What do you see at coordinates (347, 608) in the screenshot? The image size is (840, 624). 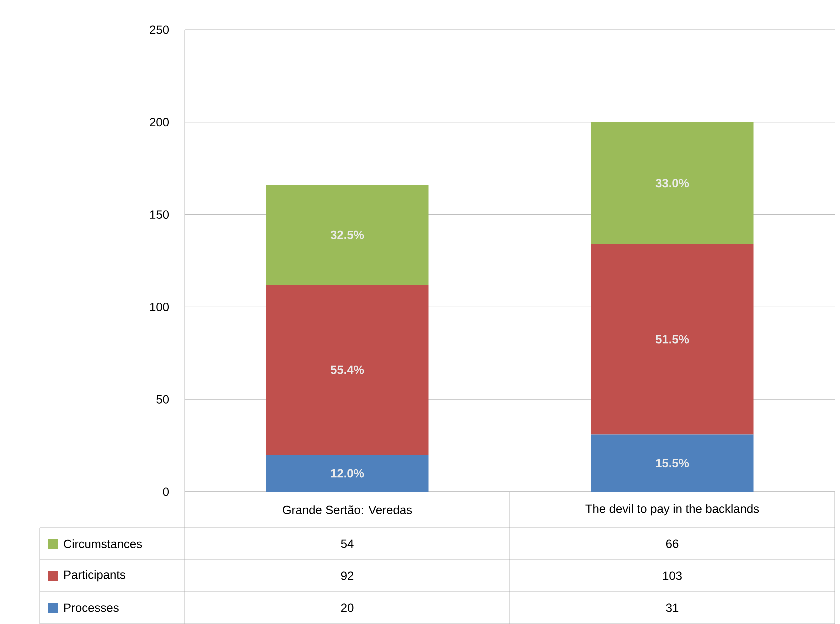 I see `data-label: 20` at bounding box center [347, 608].